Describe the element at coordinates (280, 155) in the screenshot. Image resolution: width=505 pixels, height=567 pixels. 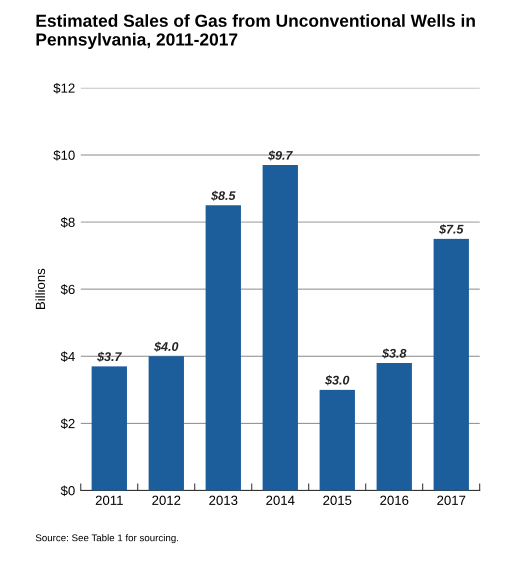
I see `data-label: $9.7` at that location.